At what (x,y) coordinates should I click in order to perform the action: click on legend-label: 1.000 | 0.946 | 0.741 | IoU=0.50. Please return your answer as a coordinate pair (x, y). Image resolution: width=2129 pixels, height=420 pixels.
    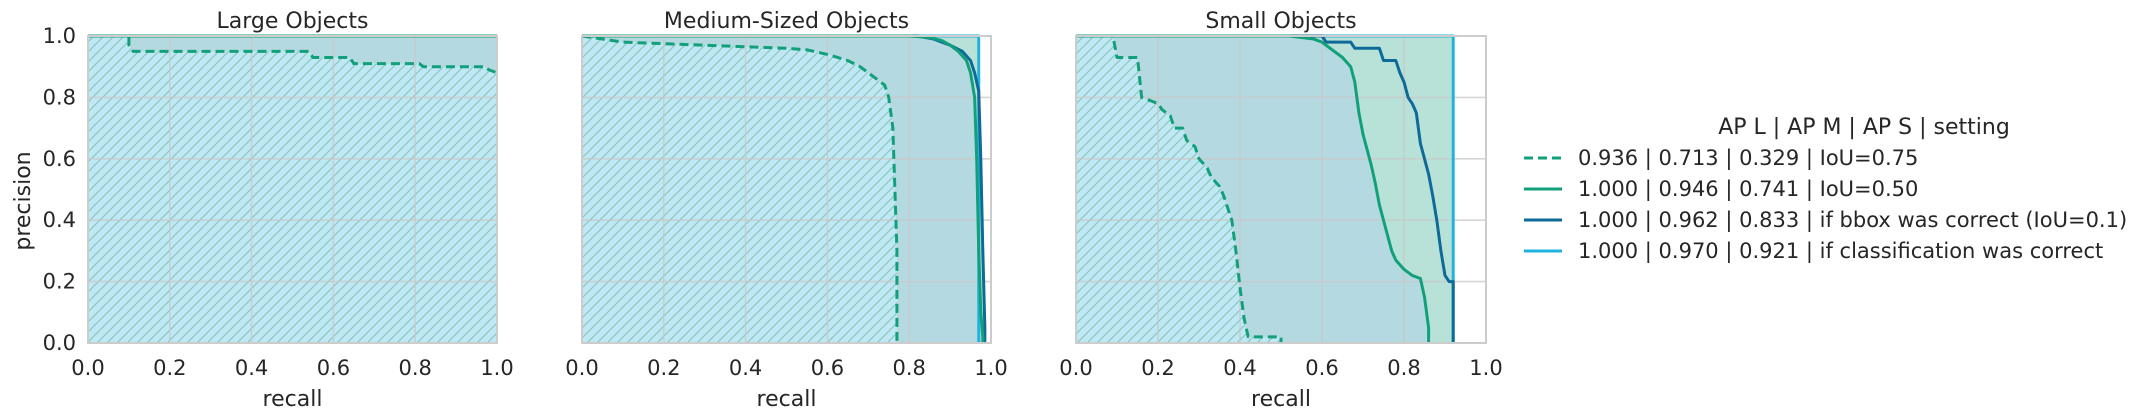
    Looking at the image, I should click on (1748, 189).